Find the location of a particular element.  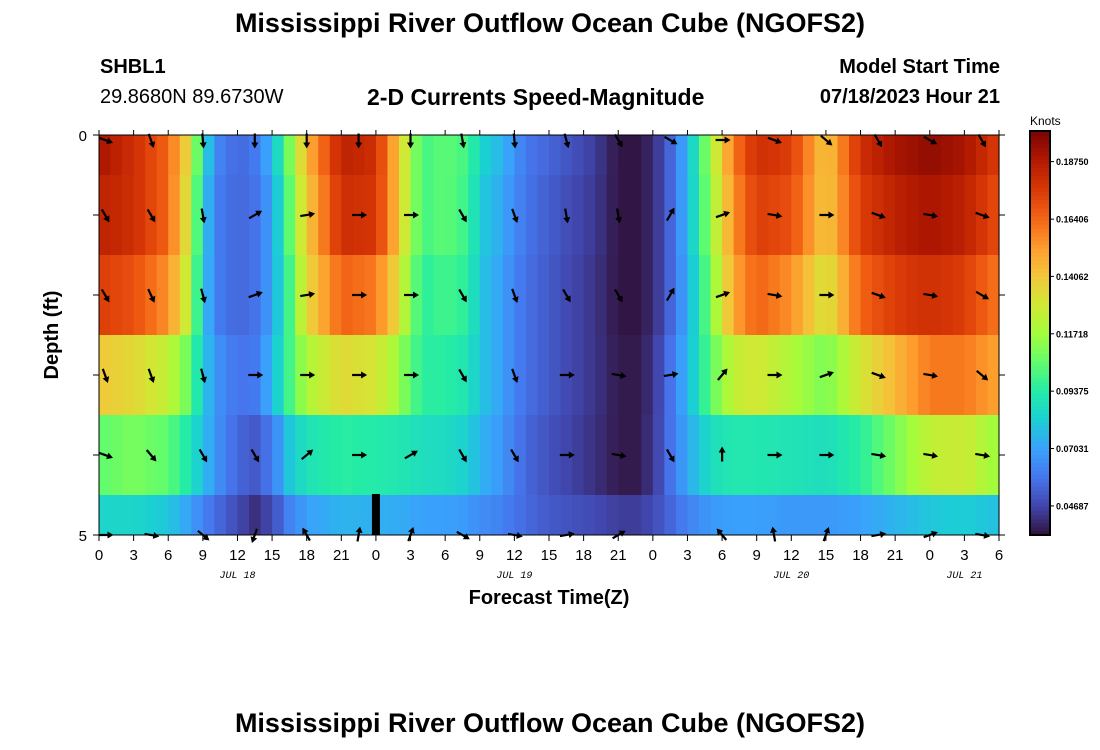

x-axis-label: Forecast Time(Z) is located at coordinates (549, 598).